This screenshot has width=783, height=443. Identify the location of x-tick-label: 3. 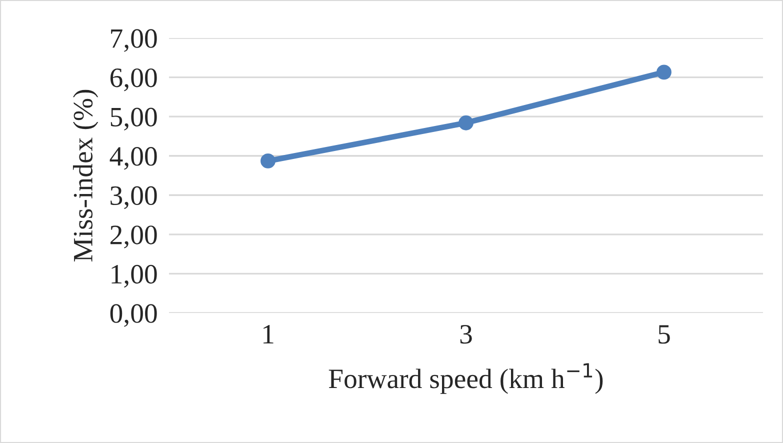
(466, 334).